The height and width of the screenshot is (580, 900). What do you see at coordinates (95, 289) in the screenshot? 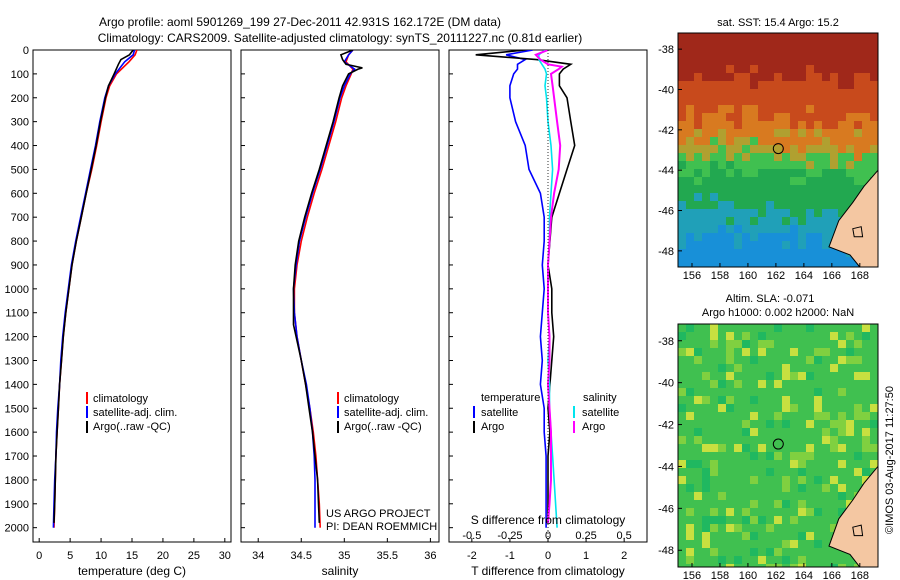
I see `temperature-plot-area` at bounding box center [95, 289].